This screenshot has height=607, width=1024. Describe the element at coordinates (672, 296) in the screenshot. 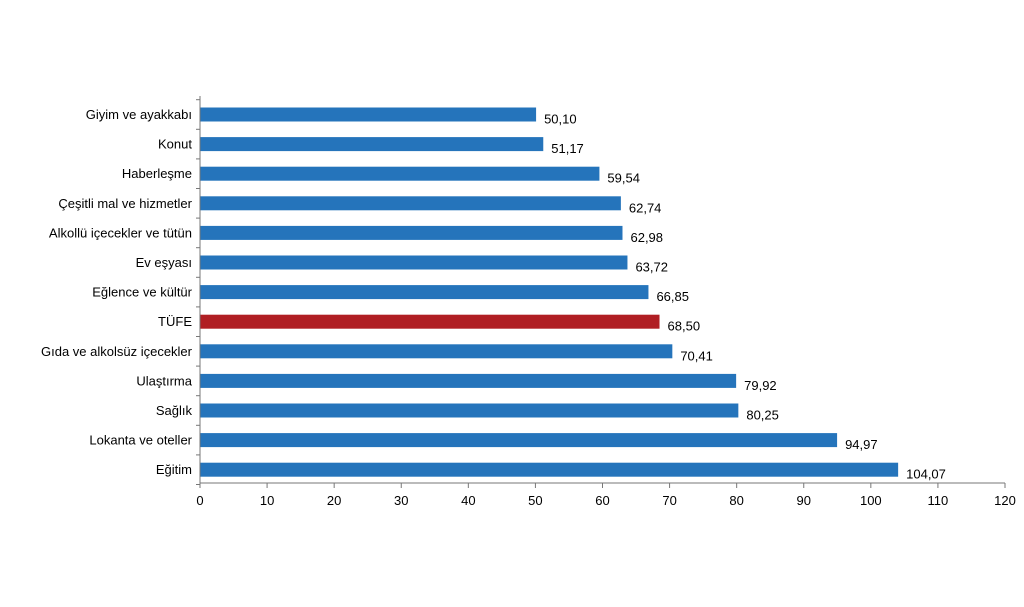

I see `value-label-6: 66,85` at that location.